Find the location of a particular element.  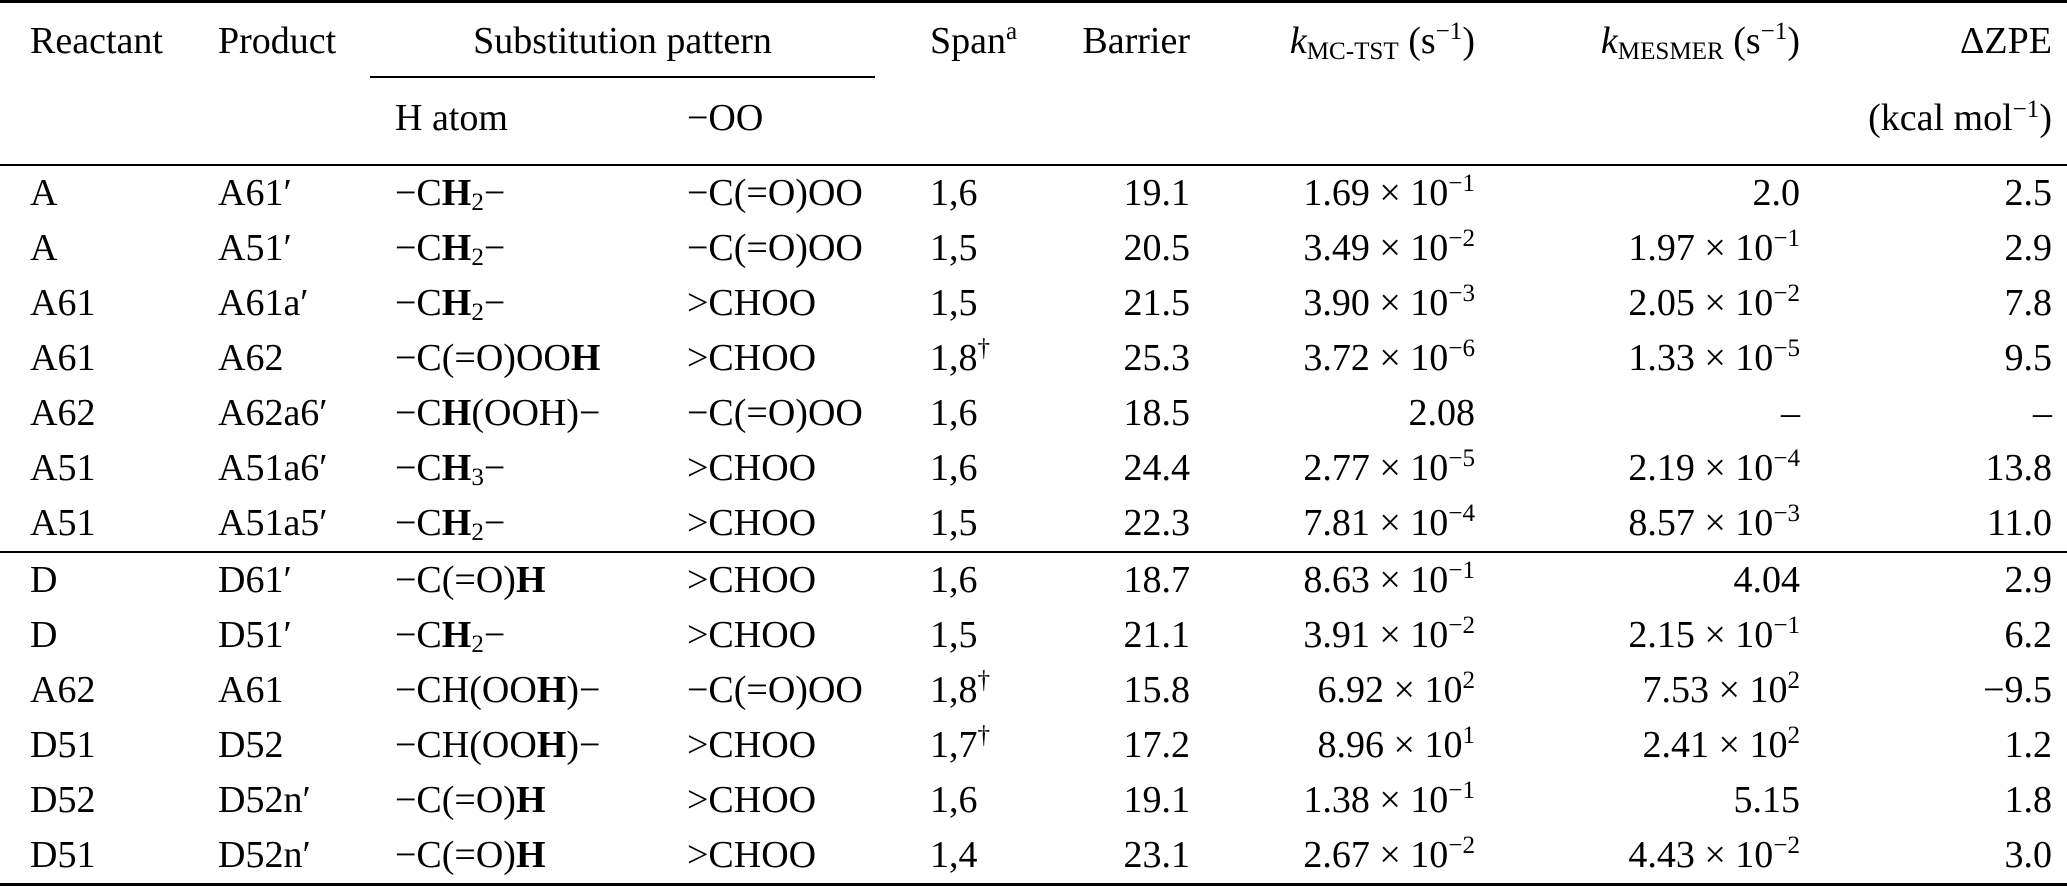

cell-dzpe: 1.2 is located at coordinates (2028, 744).